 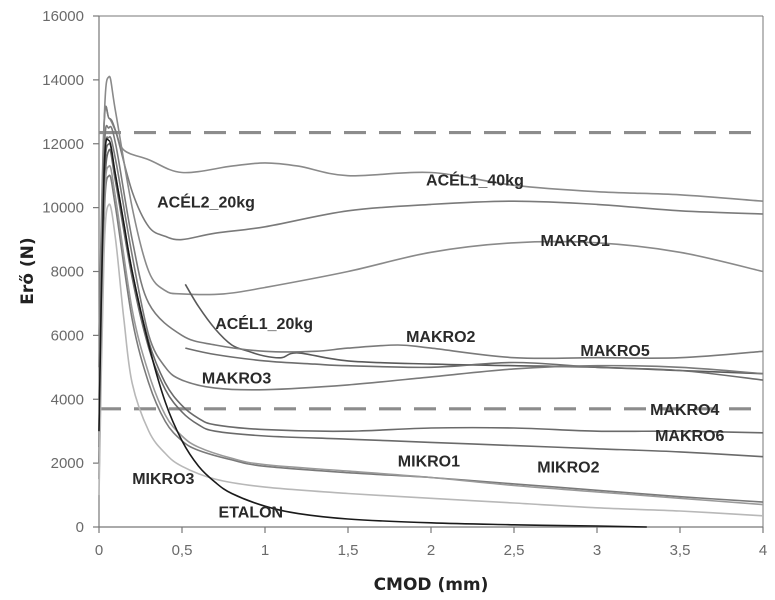 I want to click on x-ticks: 0 0,5 1 1,5 2 2,5 3 3,5 4, so click(x=431, y=543).